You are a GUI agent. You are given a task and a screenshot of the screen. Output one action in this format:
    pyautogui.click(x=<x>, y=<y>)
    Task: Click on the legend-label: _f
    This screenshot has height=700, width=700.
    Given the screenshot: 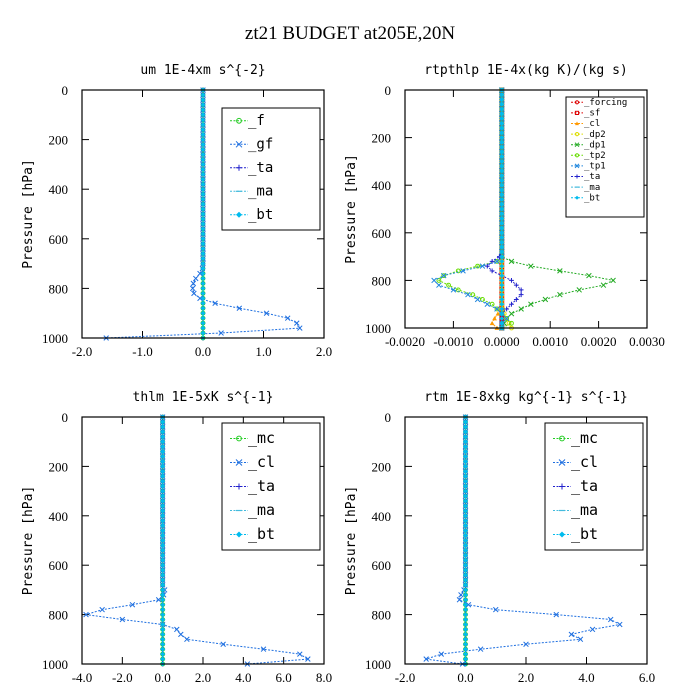 What is the action you would take?
    pyautogui.click(x=256, y=121)
    